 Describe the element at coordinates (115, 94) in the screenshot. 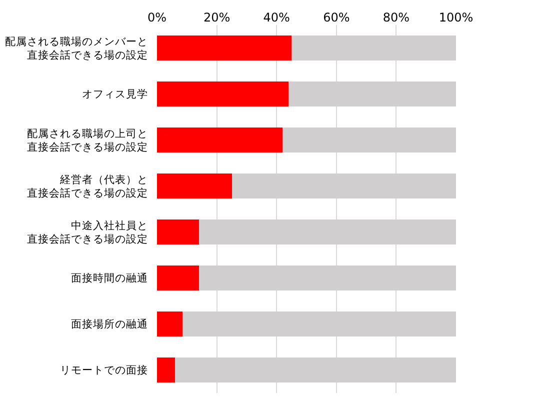

I see `y-tick-label: オフィス見学` at that location.